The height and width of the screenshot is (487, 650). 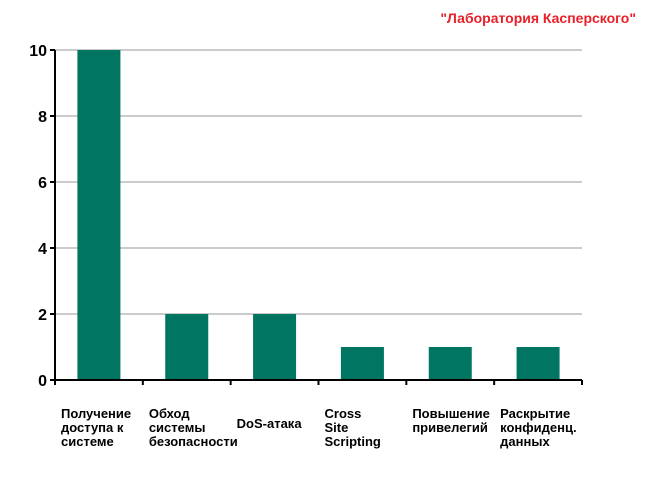 What do you see at coordinates (42, 381) in the screenshot?
I see `y-tick-label: 0` at bounding box center [42, 381].